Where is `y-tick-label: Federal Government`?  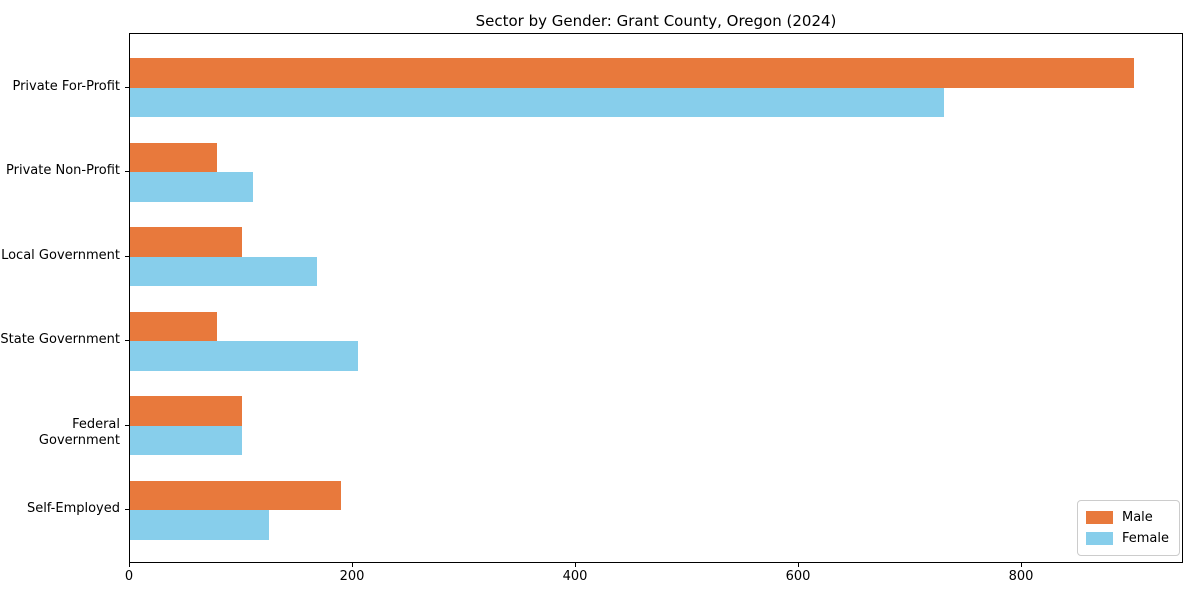 y-tick-label: Federal Government is located at coordinates (79, 432).